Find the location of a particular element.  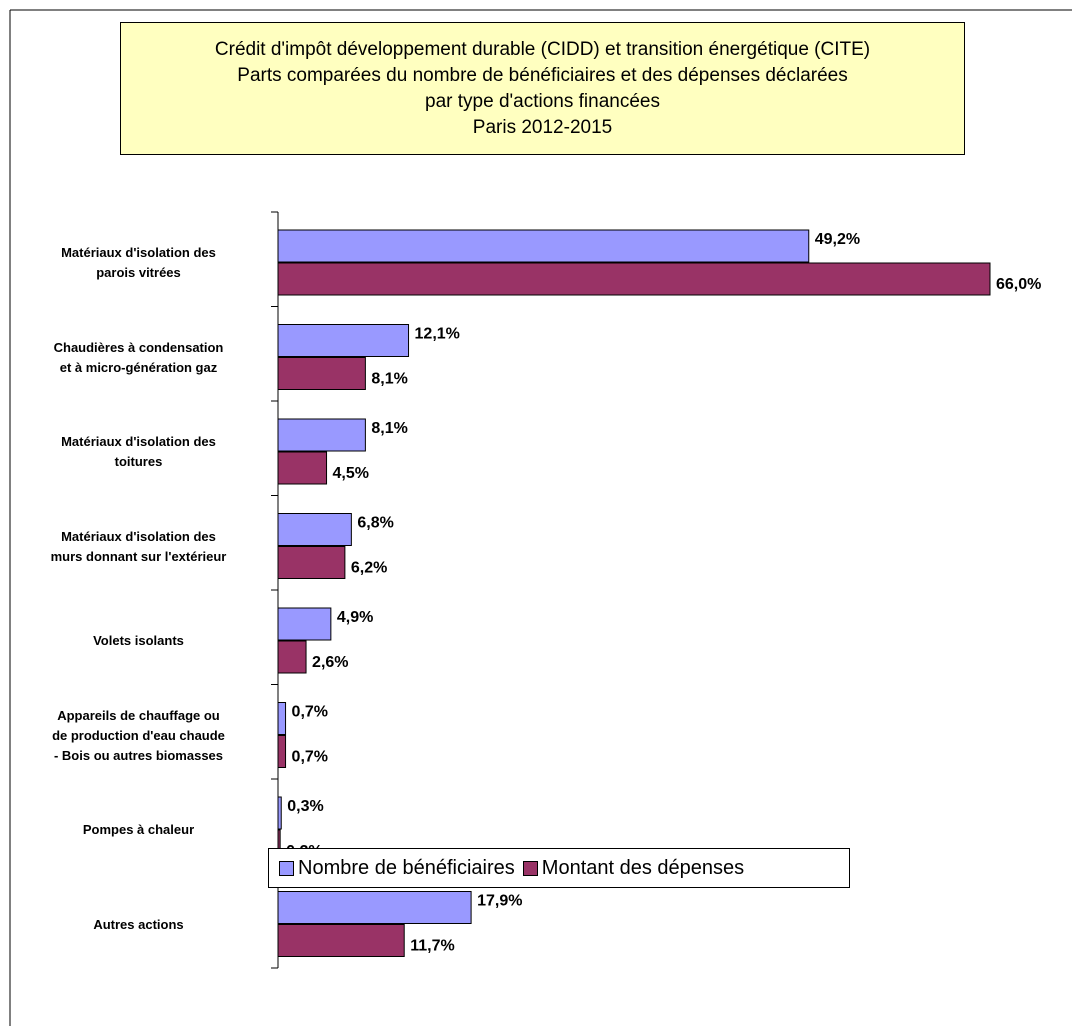

value-label: 12,1% is located at coordinates (437, 334).